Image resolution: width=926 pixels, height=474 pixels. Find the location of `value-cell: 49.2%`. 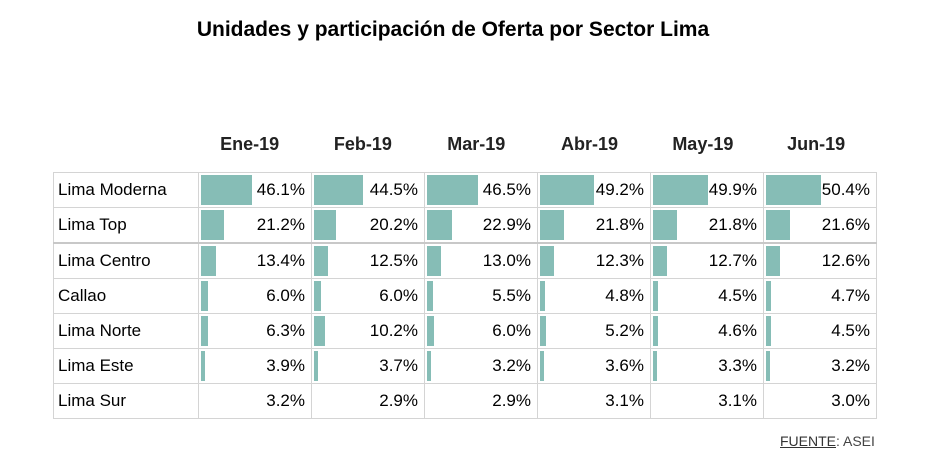

value-cell: 49.2% is located at coordinates (594, 190).